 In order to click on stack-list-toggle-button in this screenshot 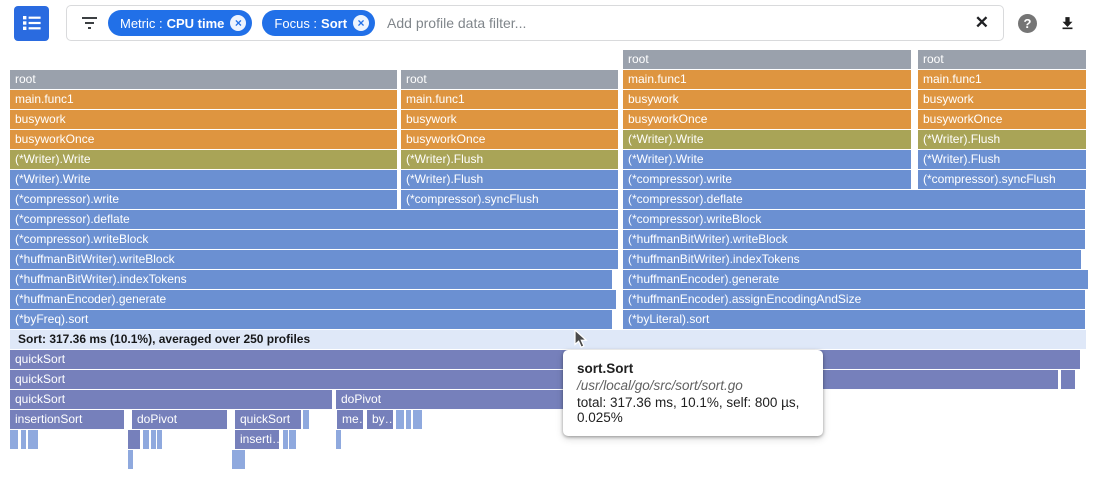, I will do `click(31, 23)`.